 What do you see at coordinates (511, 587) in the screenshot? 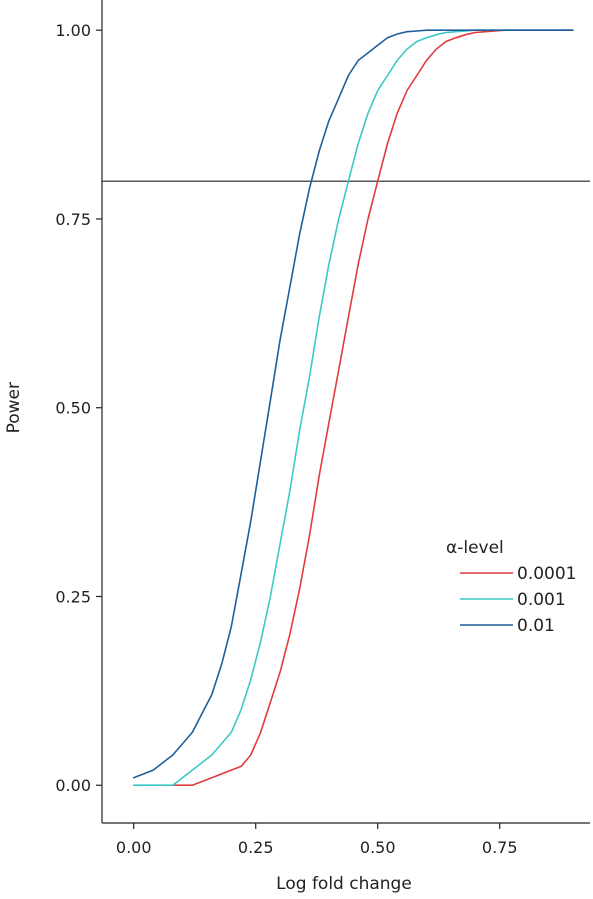
I see `legend: α-level 0.0001 0.001 0.01` at bounding box center [511, 587].